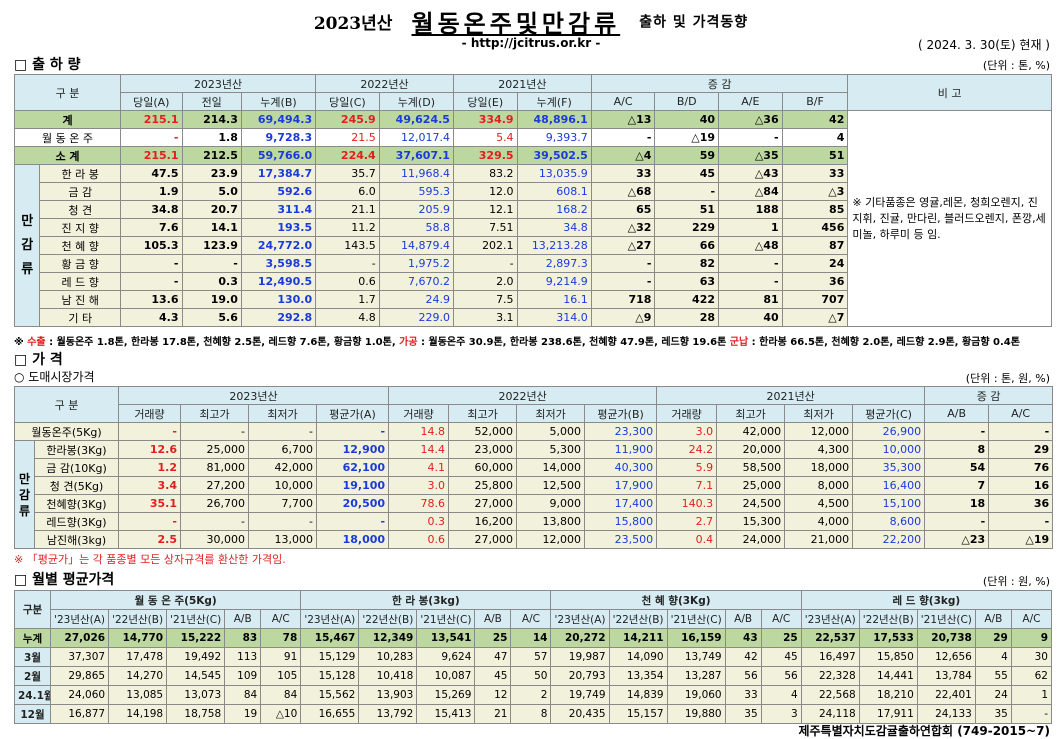 The height and width of the screenshot is (739, 1062). Describe the element at coordinates (554, 155) in the screenshot. I see `shipment-cell: 39,502.5` at that location.